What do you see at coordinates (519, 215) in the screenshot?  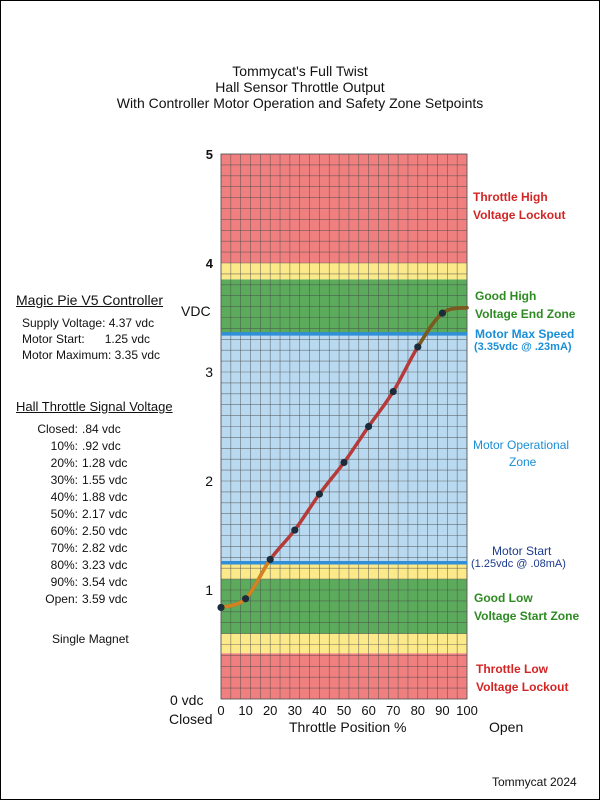 I see `zone-label-high-lockout-2: Voltage Lockout` at bounding box center [519, 215].